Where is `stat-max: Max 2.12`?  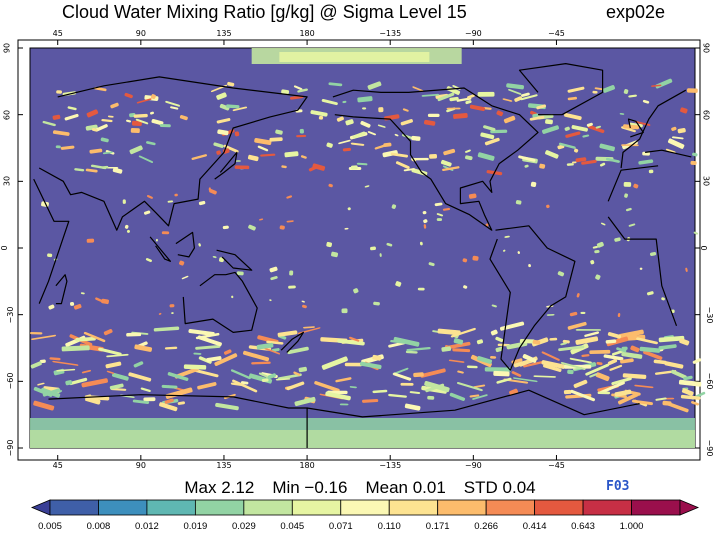
stat-max: Max 2.12 is located at coordinates (219, 487).